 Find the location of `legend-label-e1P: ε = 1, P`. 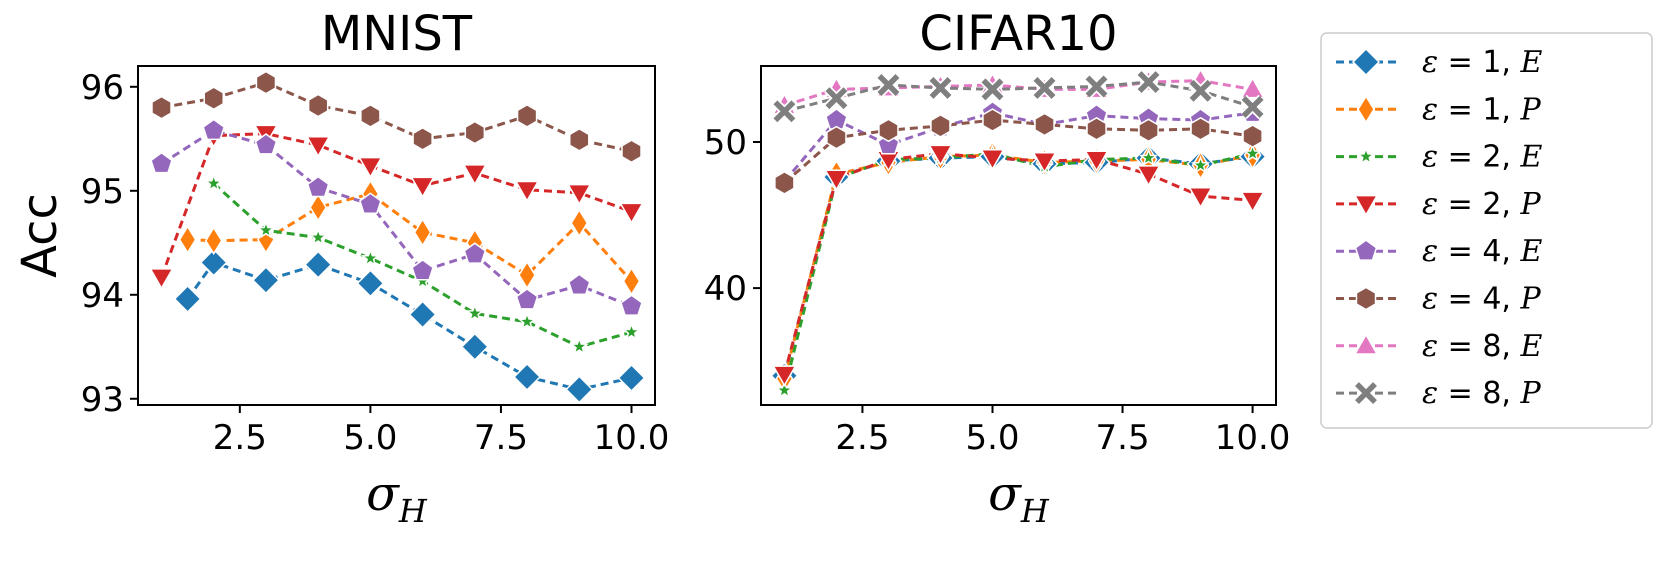

legend-label-e1P: ε = 1, P is located at coordinates (1481, 109).